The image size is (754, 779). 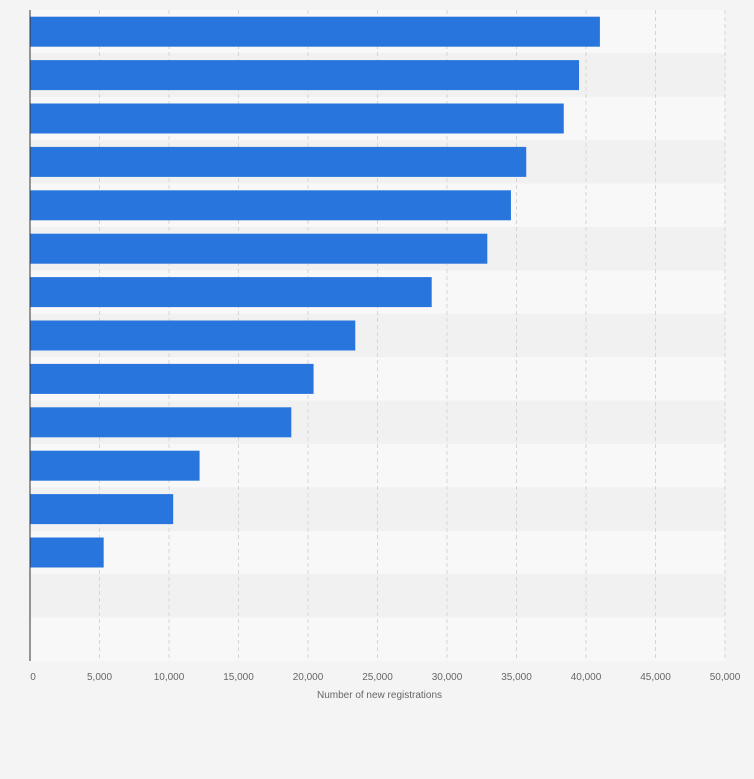 What do you see at coordinates (238, 677) in the screenshot?
I see `x-tick-label: 15,000` at bounding box center [238, 677].